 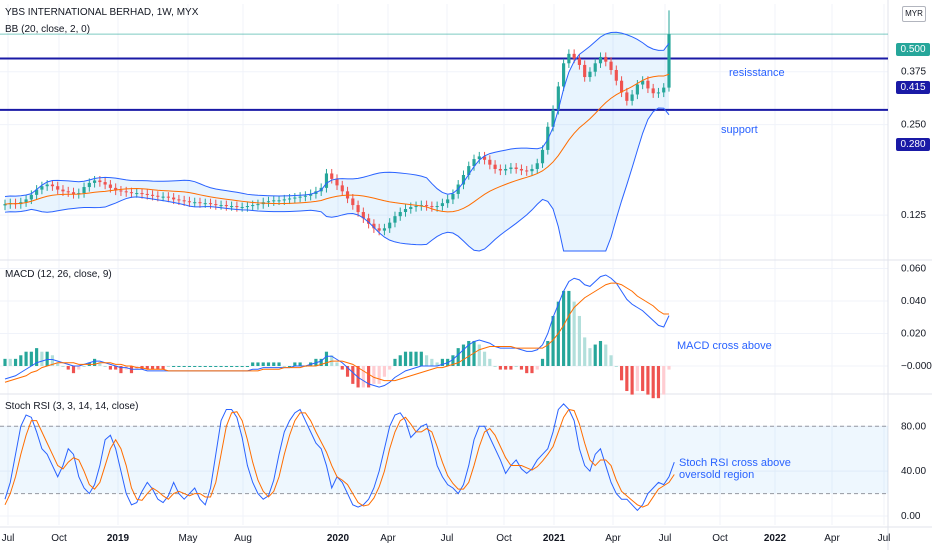 I want to click on chart-title: YBS INTERNATIONAL BERHAD, 1W, MYX, so click(x=102, y=12).